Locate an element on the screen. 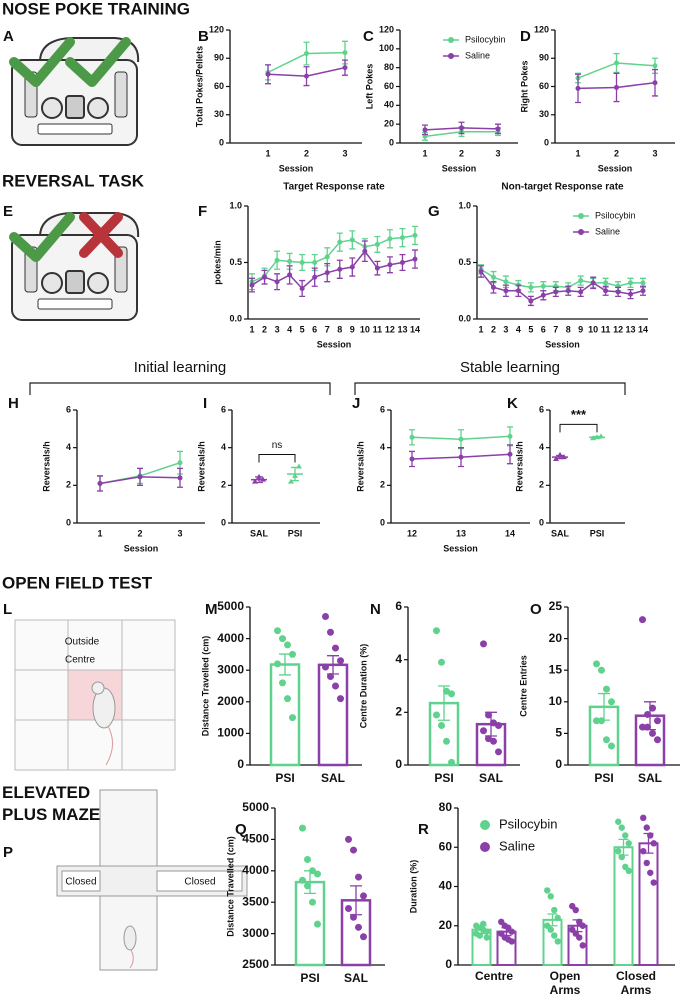 Image resolution: width=694 pixels, height=999 pixels. panel-letter: J is located at coordinates (356, 403).